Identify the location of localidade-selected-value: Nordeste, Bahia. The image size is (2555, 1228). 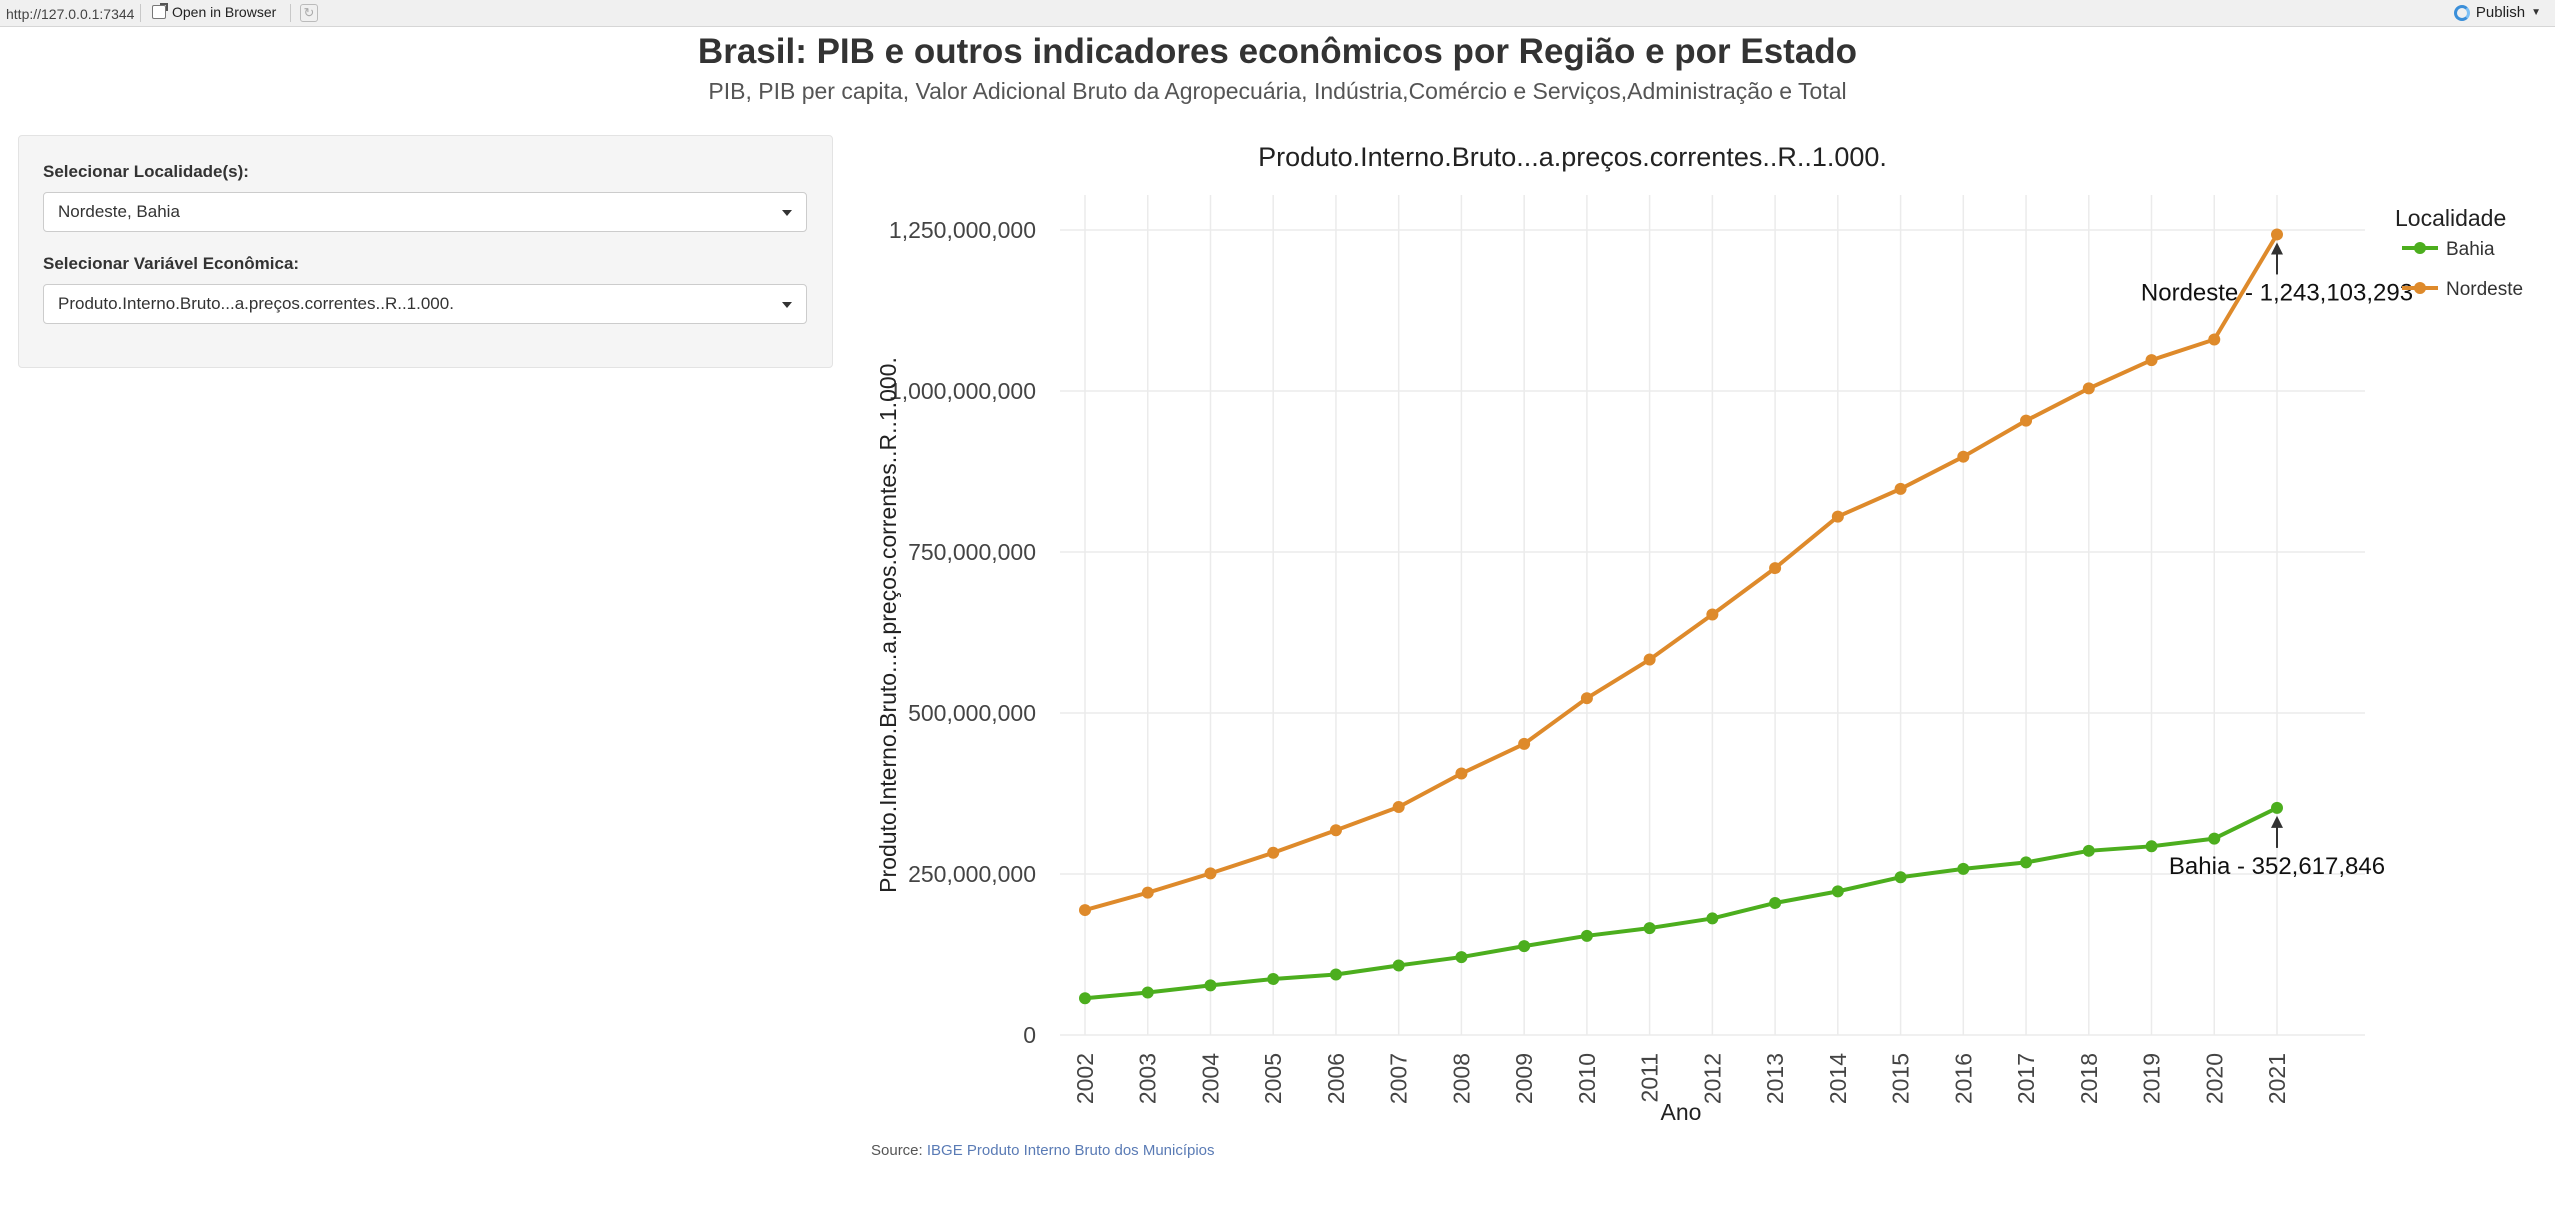
(119, 211).